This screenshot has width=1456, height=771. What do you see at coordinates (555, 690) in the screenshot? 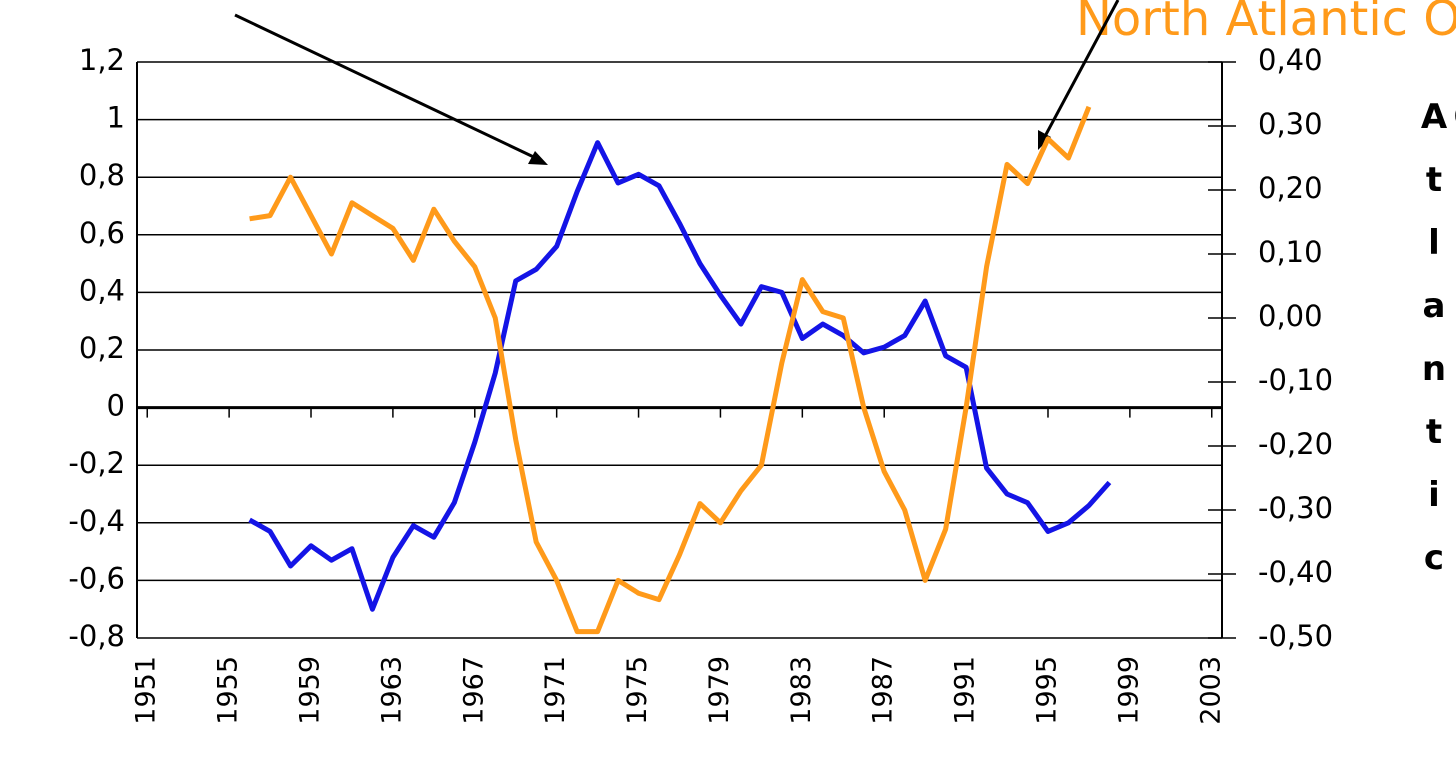
I see `x-tick-label: 1971` at bounding box center [555, 690].